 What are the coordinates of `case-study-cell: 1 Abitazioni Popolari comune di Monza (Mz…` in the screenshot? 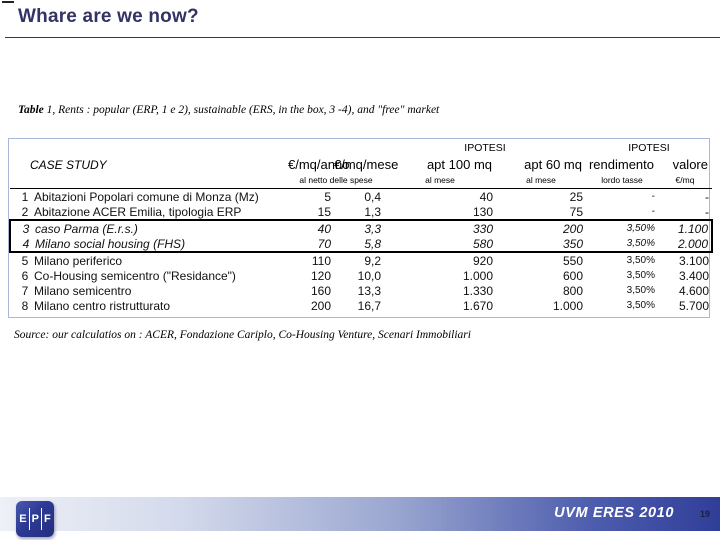 It's located at (149, 197).